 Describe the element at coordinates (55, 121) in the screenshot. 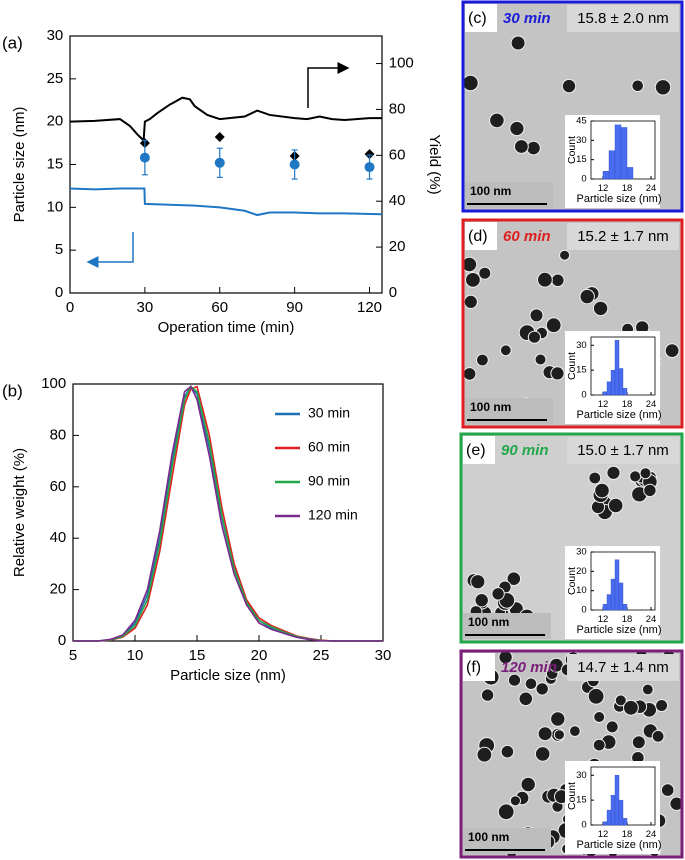

I see `y-tick-label: 20` at that location.